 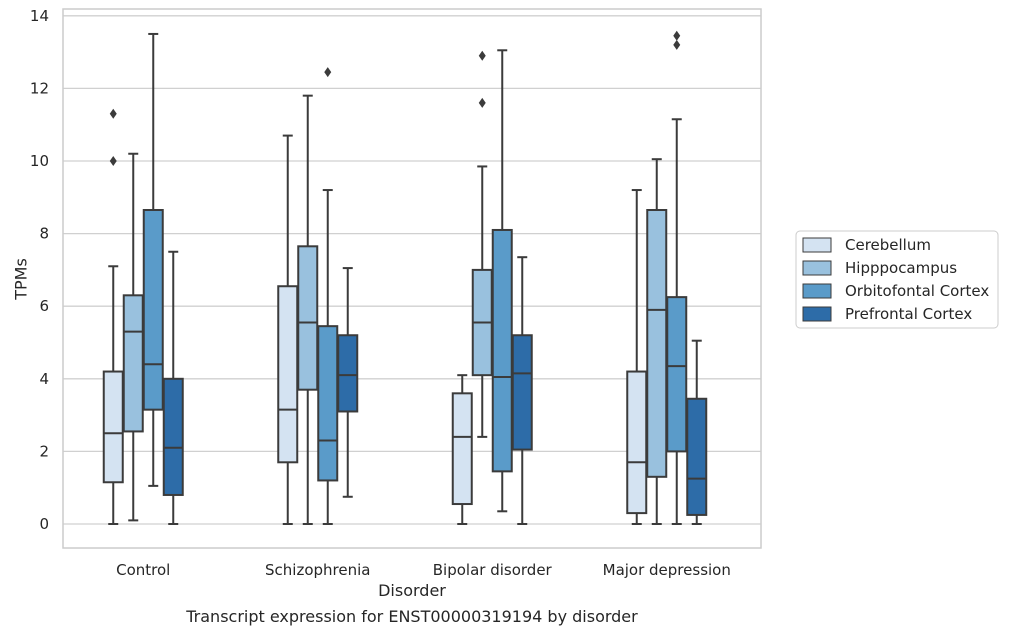 What do you see at coordinates (39, 161) in the screenshot?
I see `y-tick-label: 10` at bounding box center [39, 161].